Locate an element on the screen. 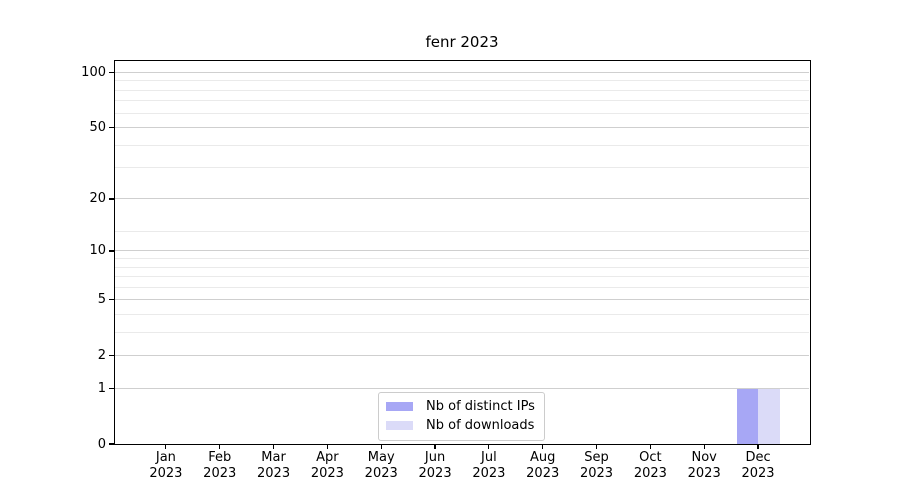 This screenshot has width=900, height=500. x-tick-label: Jun 2023 is located at coordinates (435, 465).